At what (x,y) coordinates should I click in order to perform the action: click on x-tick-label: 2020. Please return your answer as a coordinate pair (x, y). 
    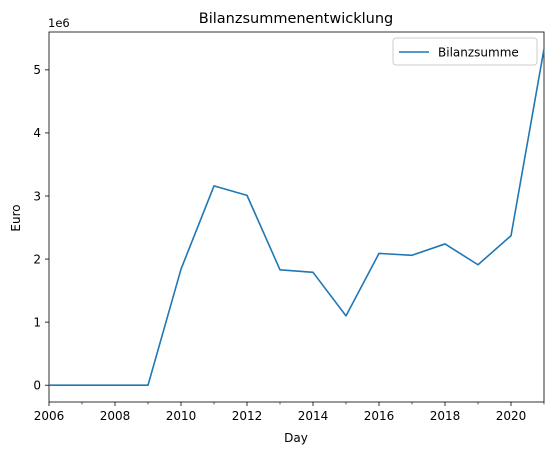
    Looking at the image, I should click on (511, 416).